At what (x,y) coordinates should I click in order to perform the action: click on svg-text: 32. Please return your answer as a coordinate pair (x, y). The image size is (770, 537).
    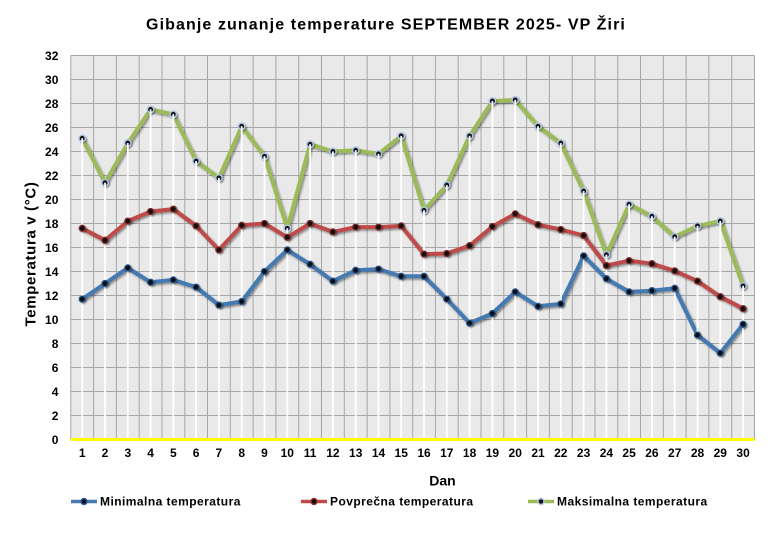
    Looking at the image, I should click on (52, 56).